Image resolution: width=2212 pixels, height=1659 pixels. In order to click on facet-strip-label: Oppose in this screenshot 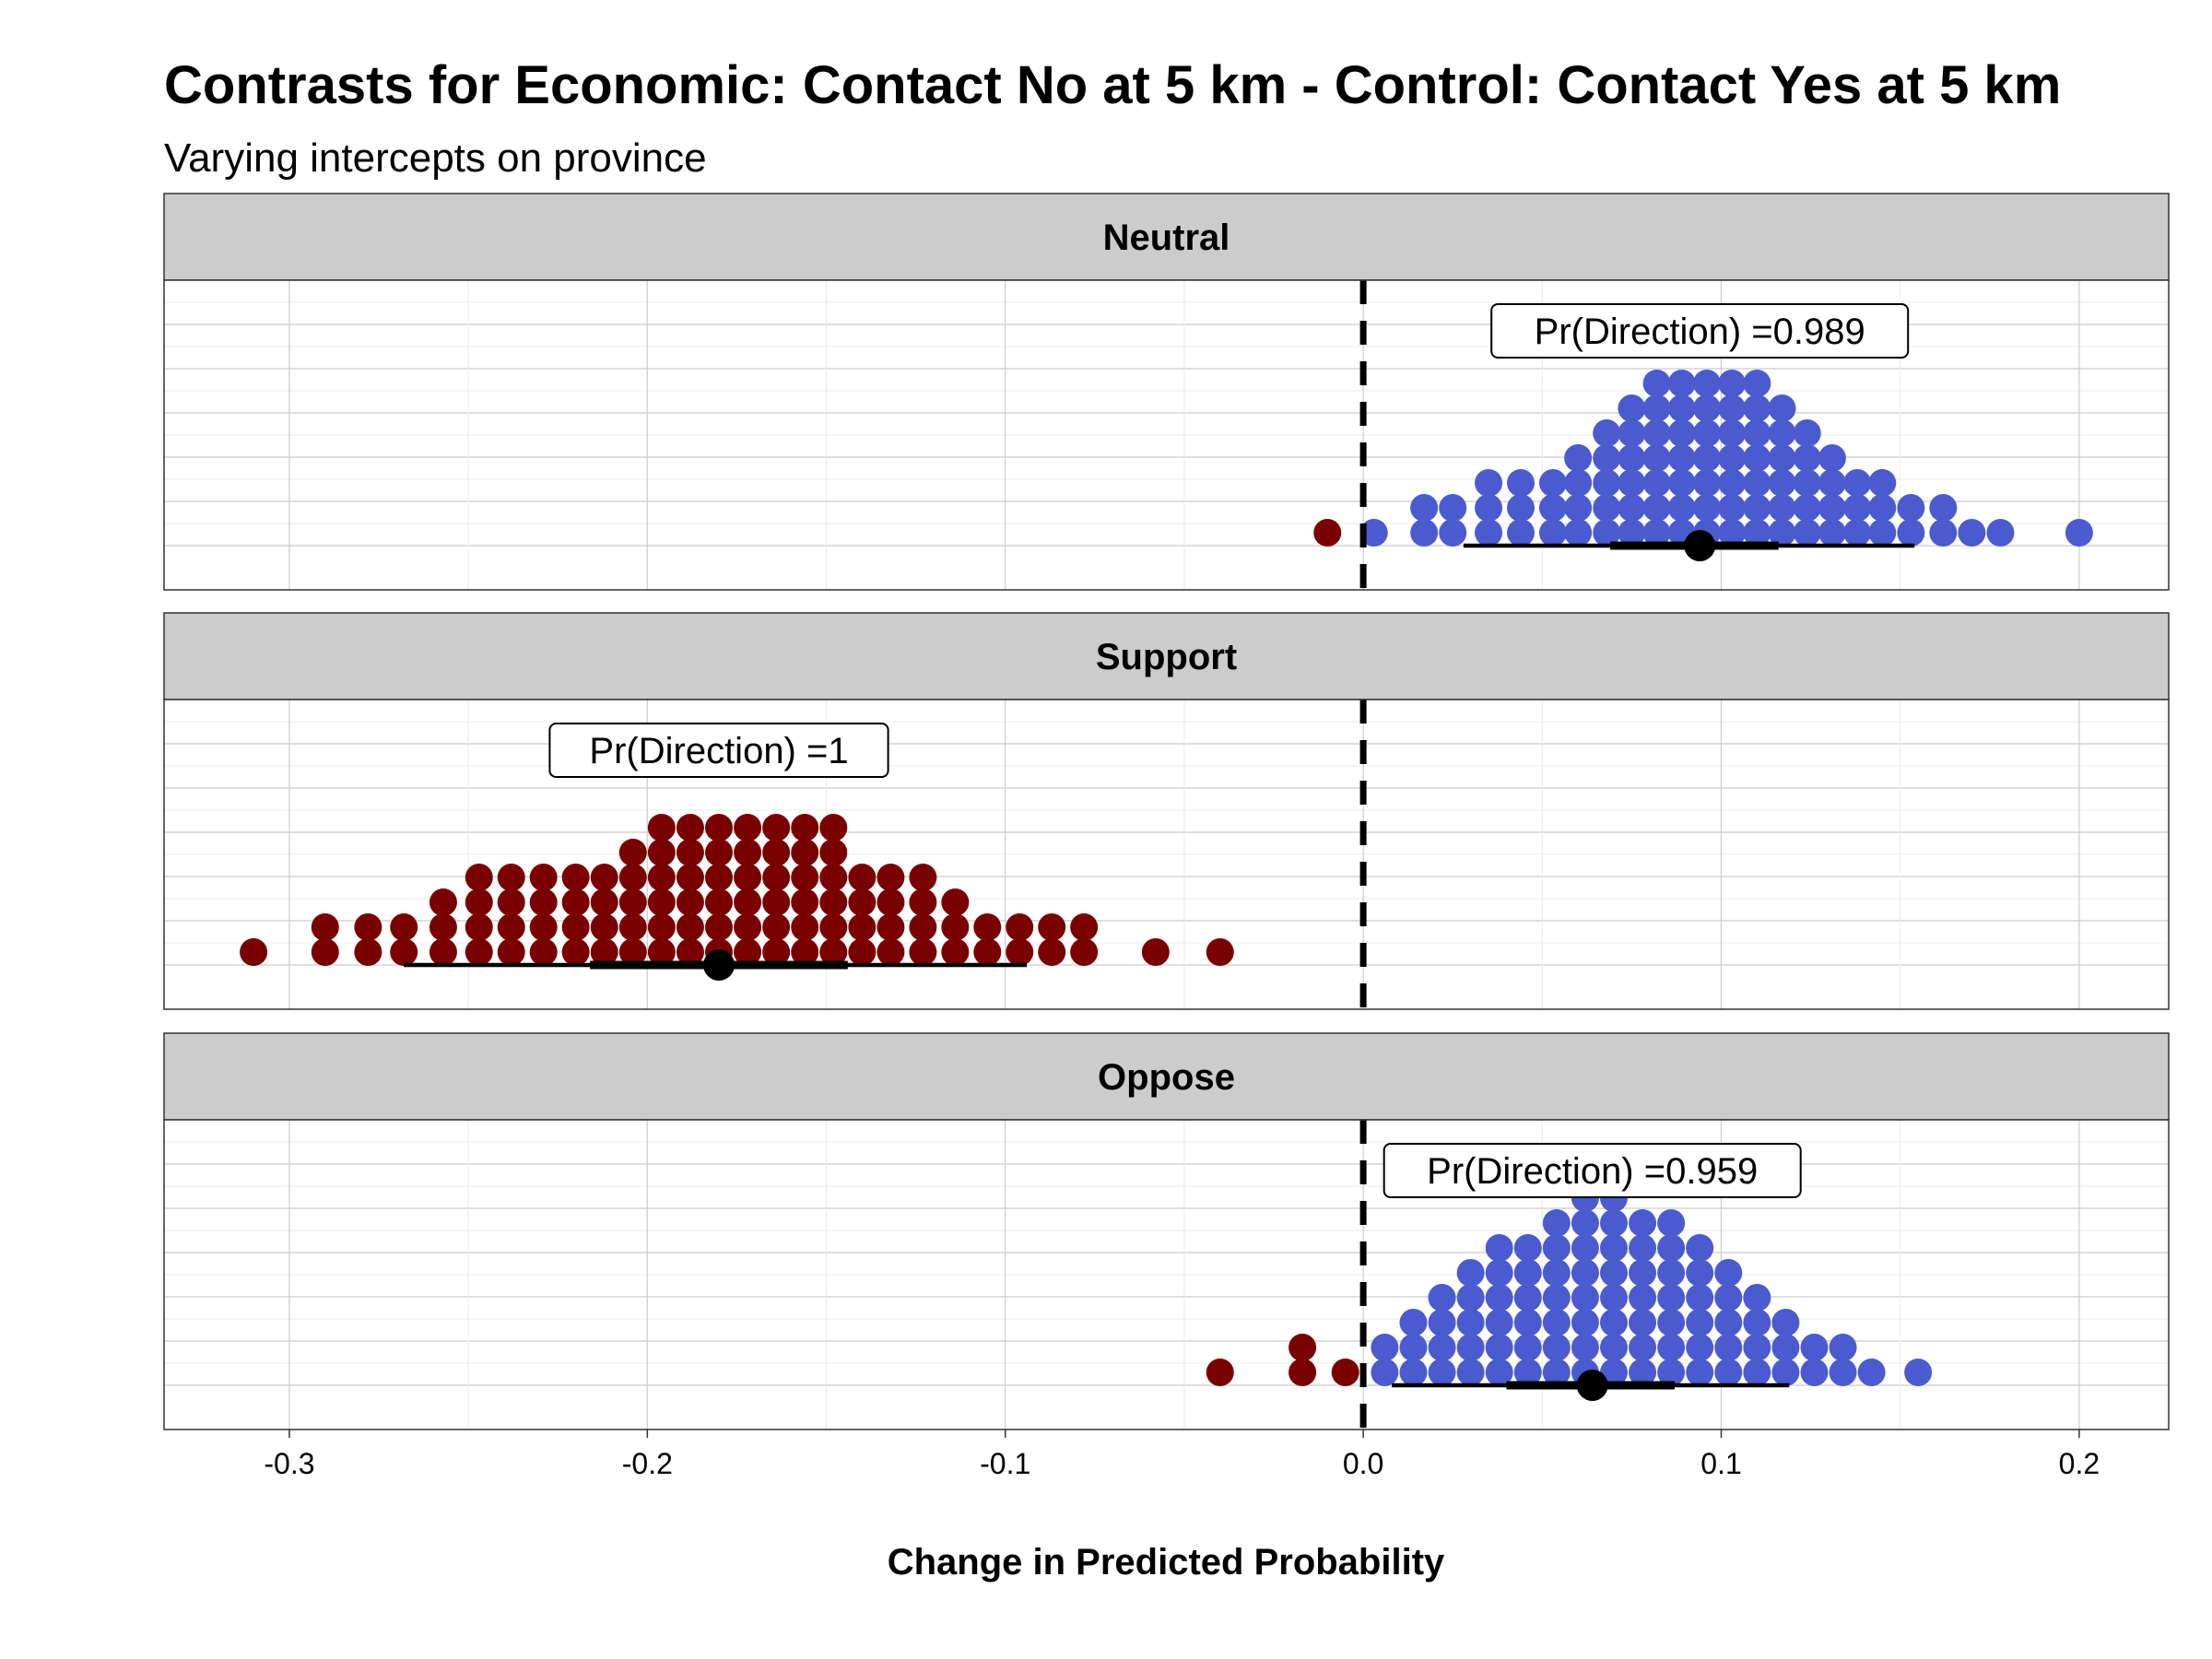, I will do `click(1166, 1077)`.